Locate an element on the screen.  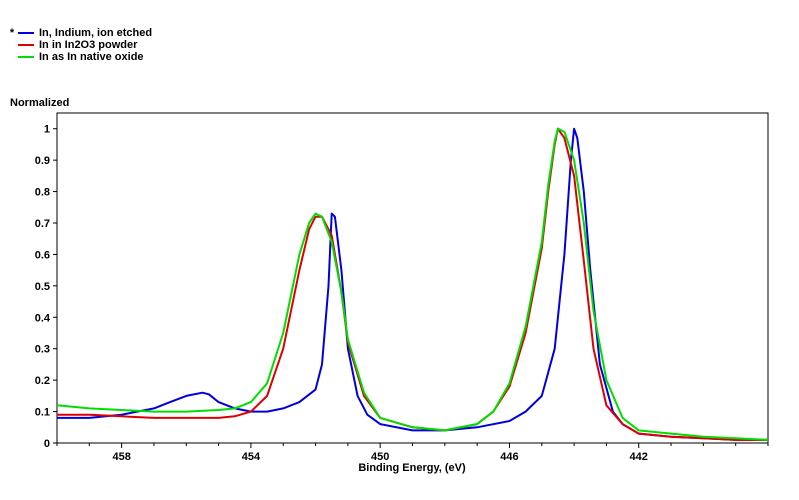
legend-label: In, Indium, ion etched is located at coordinates (96, 33).